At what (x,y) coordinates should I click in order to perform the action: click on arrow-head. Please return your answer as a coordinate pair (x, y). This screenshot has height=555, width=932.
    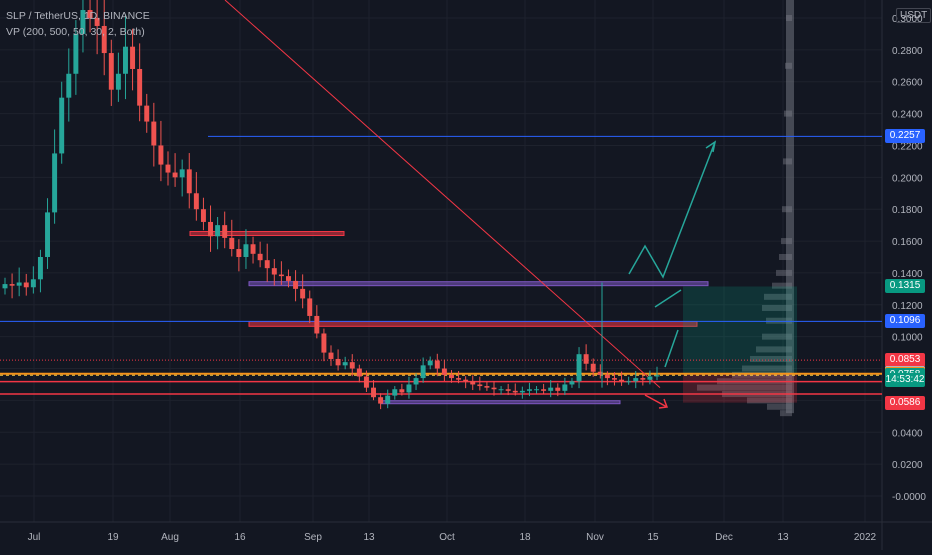
    Looking at the image, I should click on (711, 146).